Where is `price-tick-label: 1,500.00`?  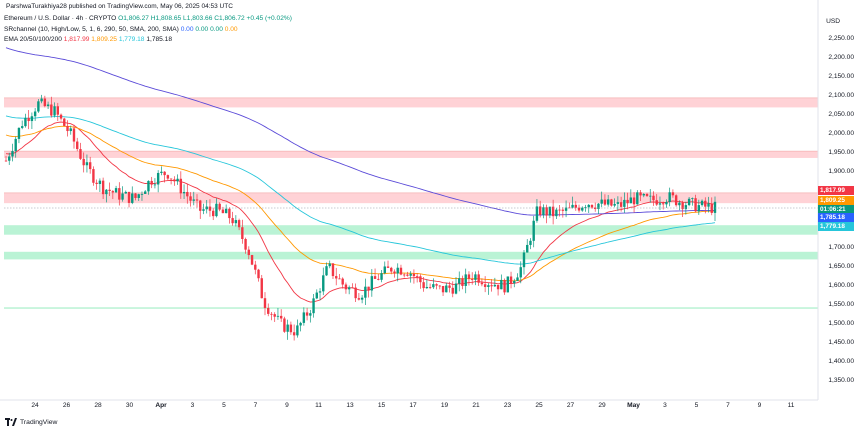
price-tick-label: 1,500.00 is located at coordinates (841, 323).